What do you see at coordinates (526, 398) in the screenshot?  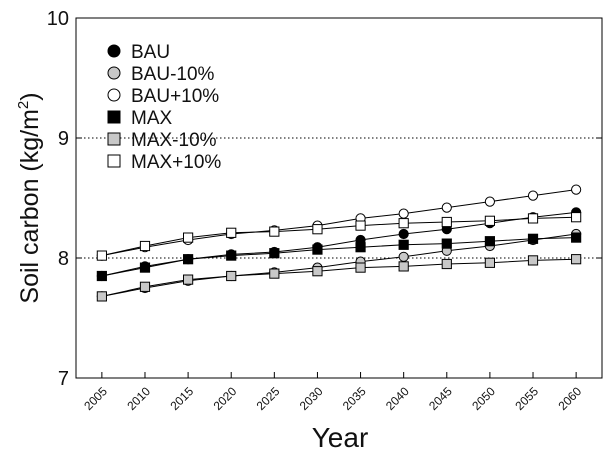 I see `x-tick-label: 2055` at bounding box center [526, 398].